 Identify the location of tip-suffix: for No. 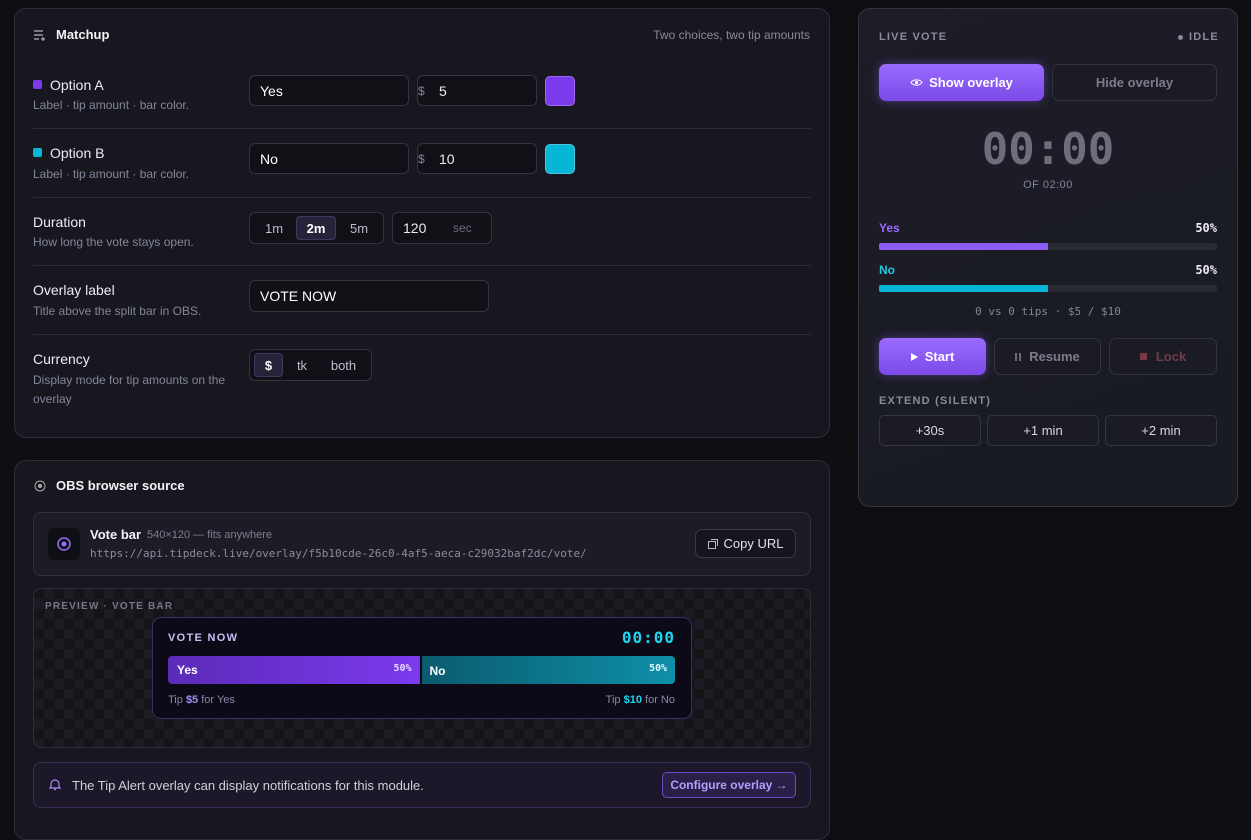
(660, 700).